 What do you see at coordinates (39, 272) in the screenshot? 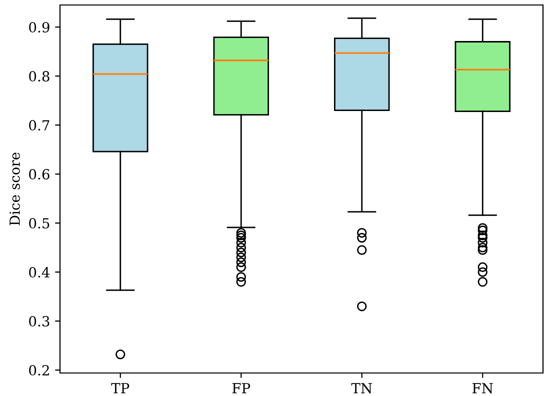
I see `y-tick-label: 0.4` at bounding box center [39, 272].